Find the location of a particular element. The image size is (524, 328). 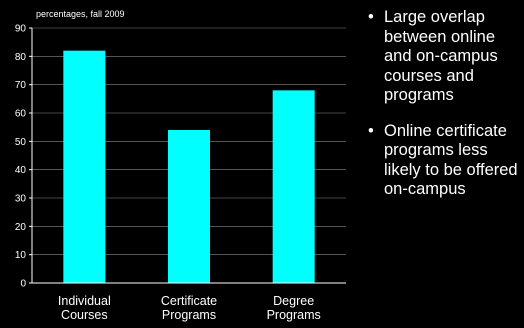

y-tick-label: 10 is located at coordinates (21, 255).